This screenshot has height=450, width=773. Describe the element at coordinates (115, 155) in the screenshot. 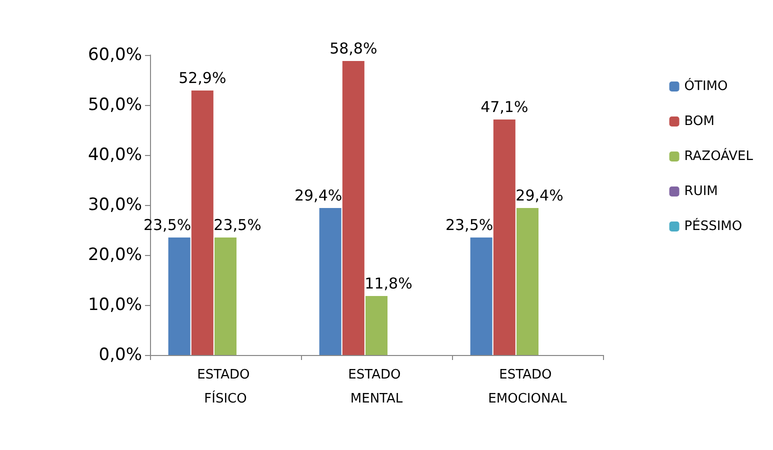

I see `y-tick-label: 40,0%` at that location.